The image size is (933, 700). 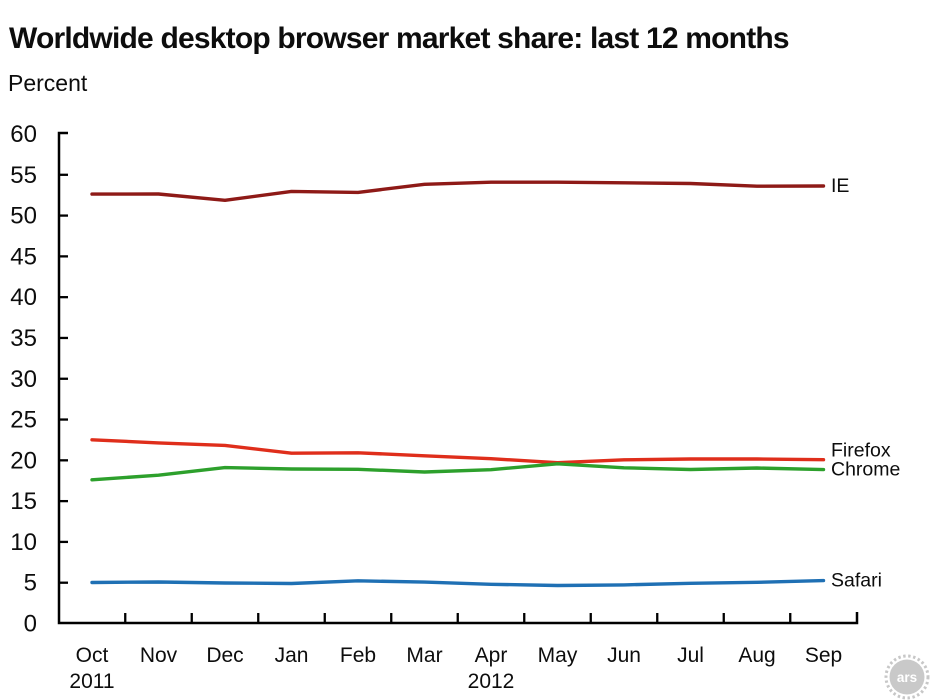 I want to click on y-axis-tick-label: 15, so click(x=23, y=501).